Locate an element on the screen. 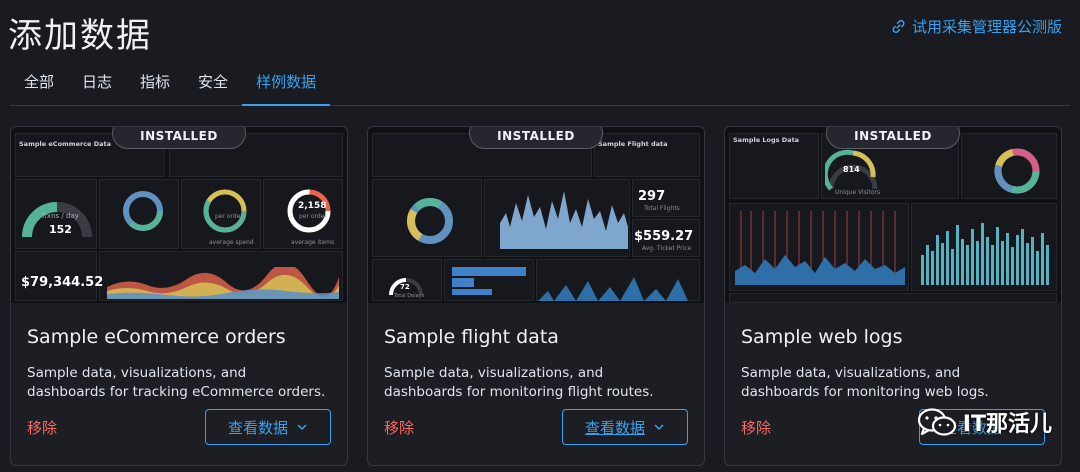  tab-bar: 全部 日志 指标 安全 样例数据 is located at coordinates (540, 84).